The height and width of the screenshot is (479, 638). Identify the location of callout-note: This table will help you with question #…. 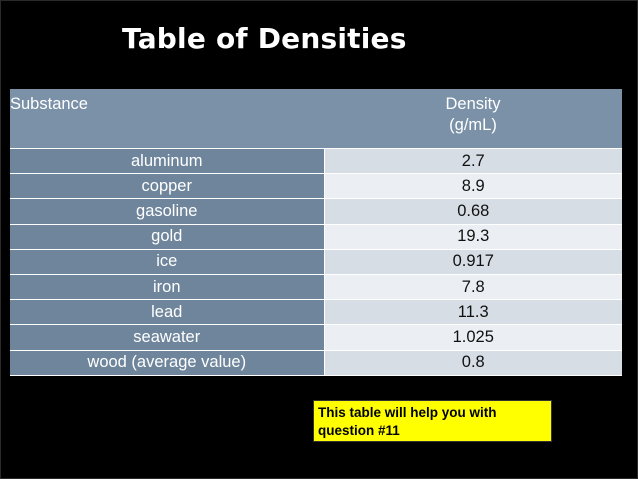
(432, 421).